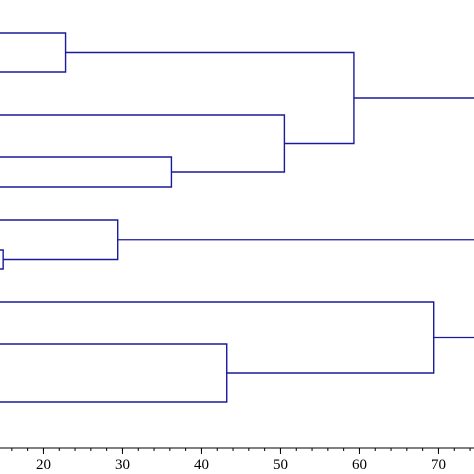 The width and height of the screenshot is (474, 474). I want to click on x-tick-label: 40, so click(201, 465).